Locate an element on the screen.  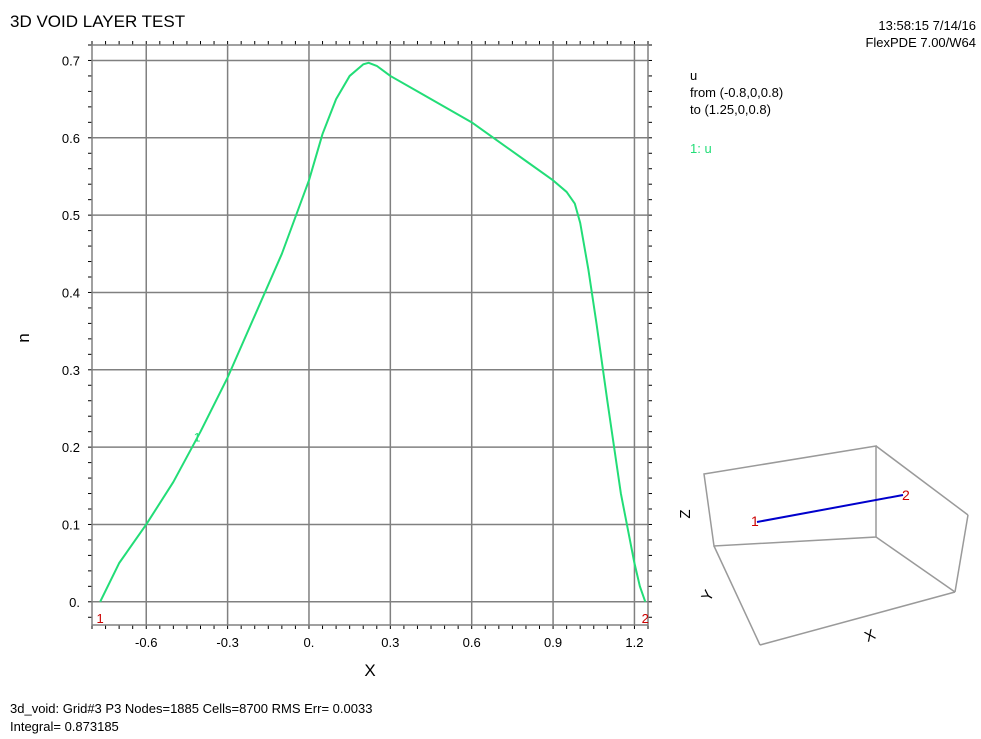
inset-z-axis-label: Z is located at coordinates (685, 513).